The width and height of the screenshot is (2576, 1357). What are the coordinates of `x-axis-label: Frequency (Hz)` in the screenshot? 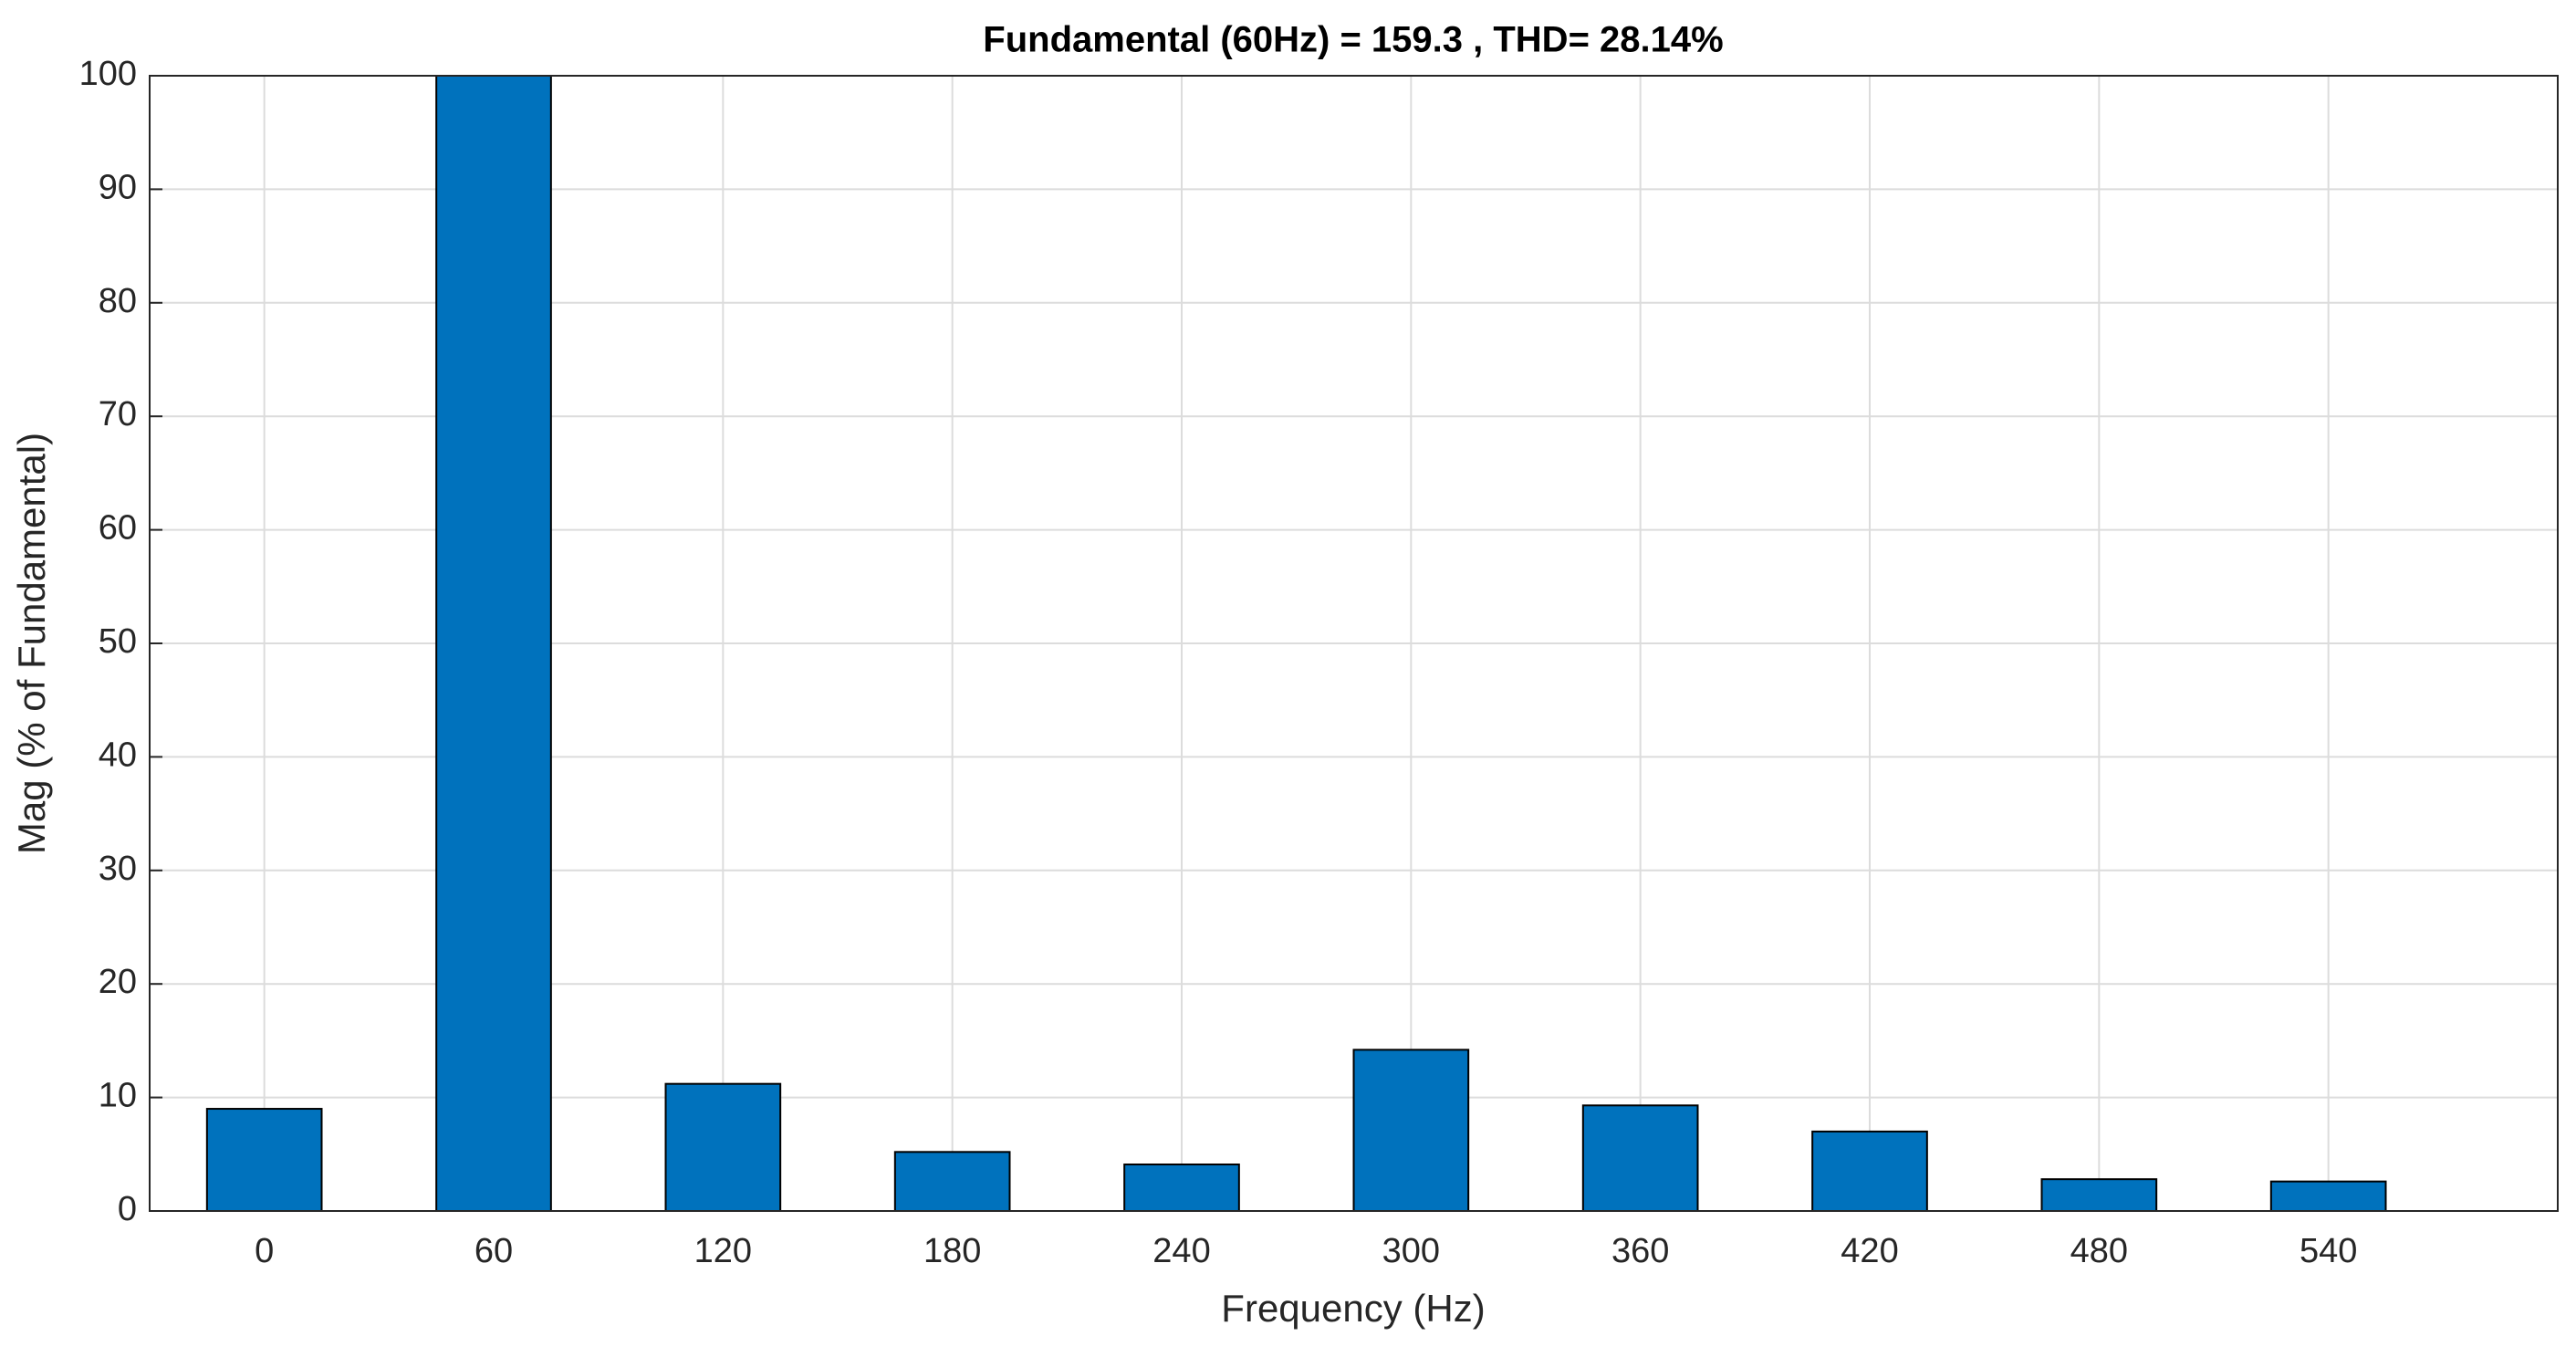 It's located at (1353, 1308).